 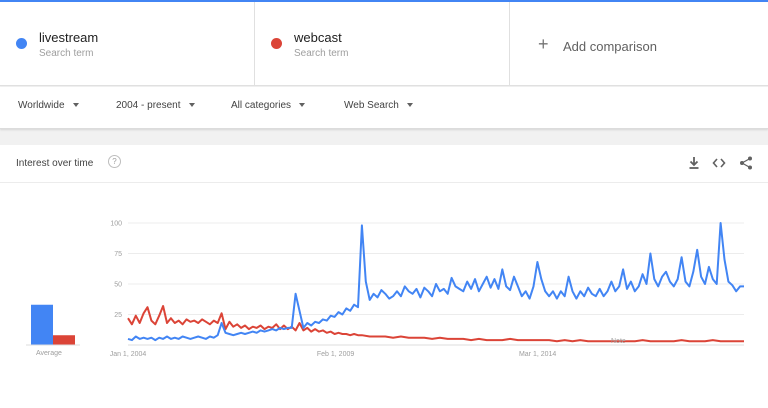 What do you see at coordinates (64, 340) in the screenshot?
I see `average-bar-webcast` at bounding box center [64, 340].